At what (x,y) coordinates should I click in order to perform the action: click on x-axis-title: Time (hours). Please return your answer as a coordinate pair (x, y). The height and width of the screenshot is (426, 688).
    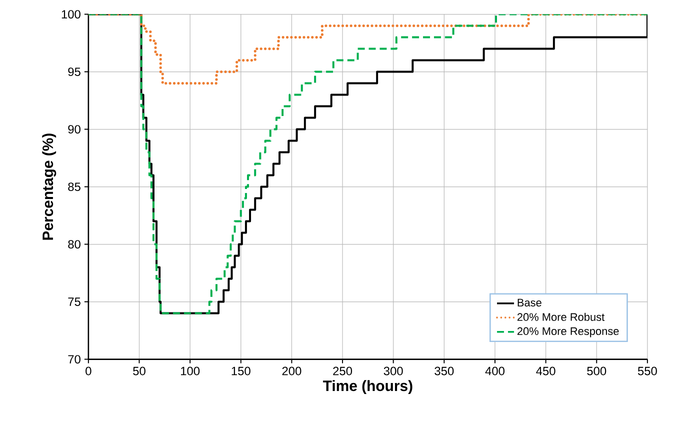
    Looking at the image, I should click on (367, 387).